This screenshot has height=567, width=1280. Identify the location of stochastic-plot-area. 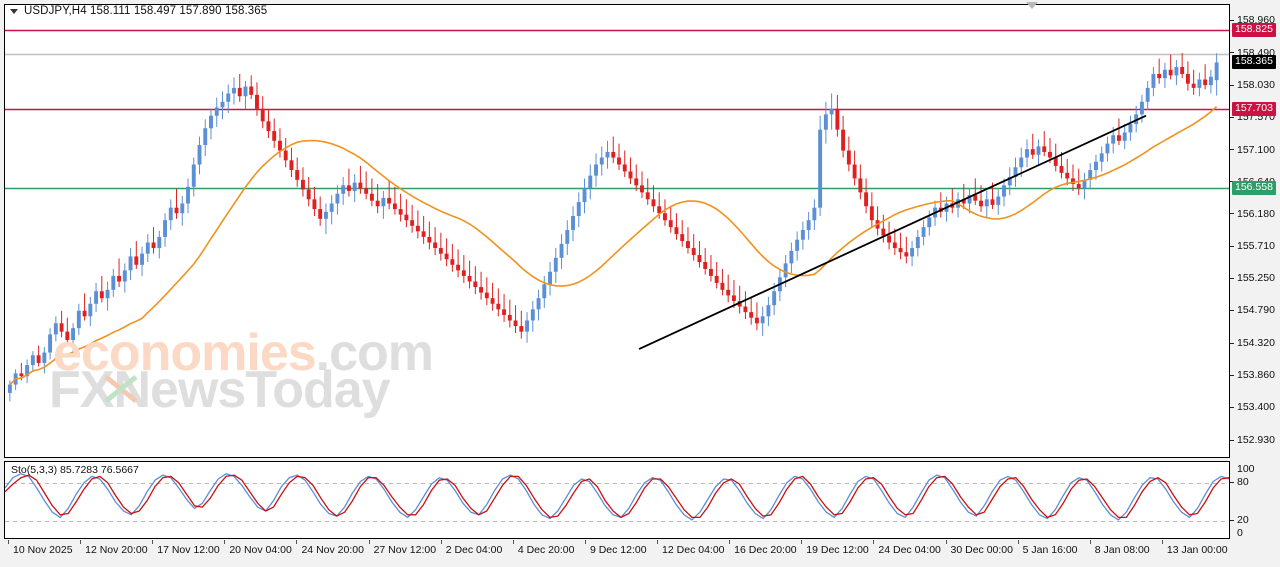
(617, 500).